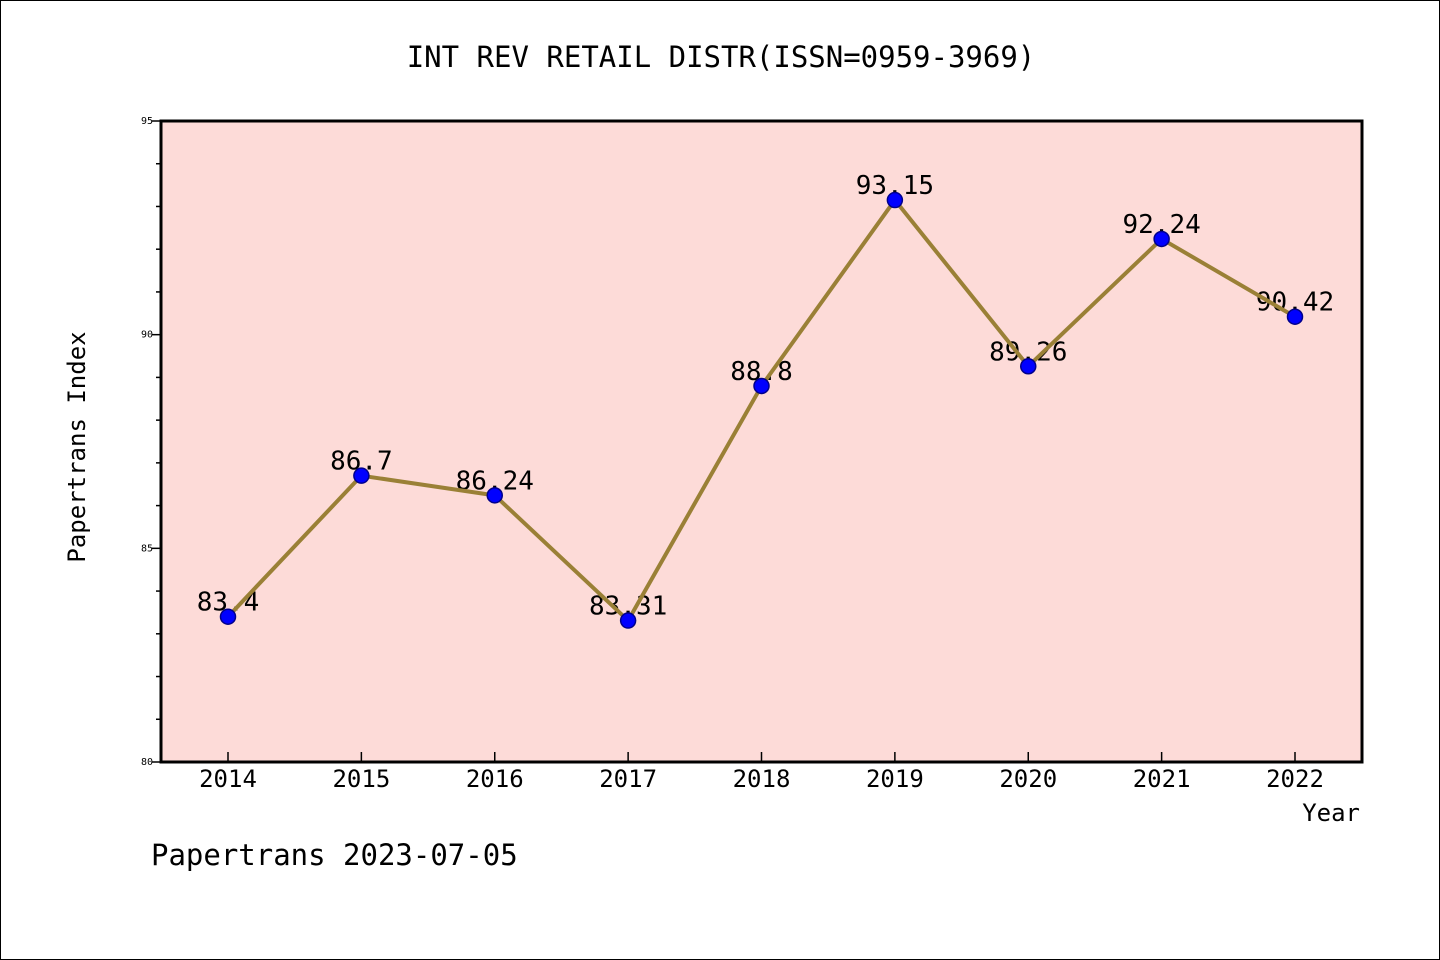  Describe the element at coordinates (147, 548) in the screenshot. I see `y-tick-label: 85` at that location.